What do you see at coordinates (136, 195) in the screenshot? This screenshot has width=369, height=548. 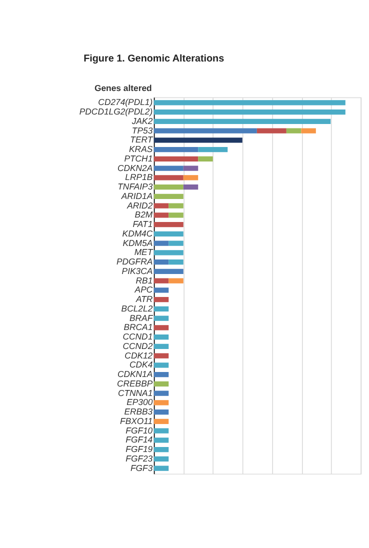 I see `y-tick-label: ARID1A` at bounding box center [136, 195].